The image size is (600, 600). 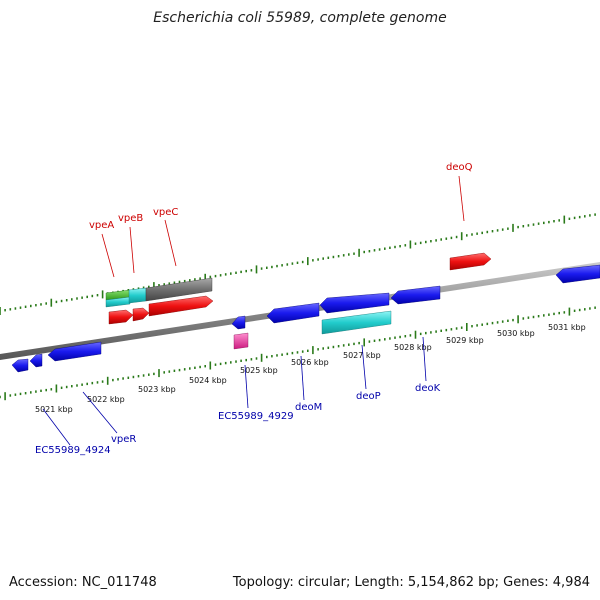 I want to click on kbp-label: 5023 kbp, so click(x=157, y=389).